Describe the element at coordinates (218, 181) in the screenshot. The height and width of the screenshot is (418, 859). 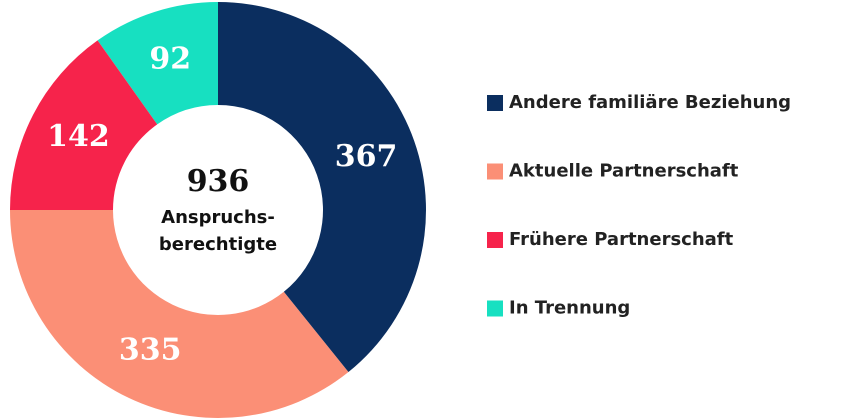
I see `center-value: 936` at that location.